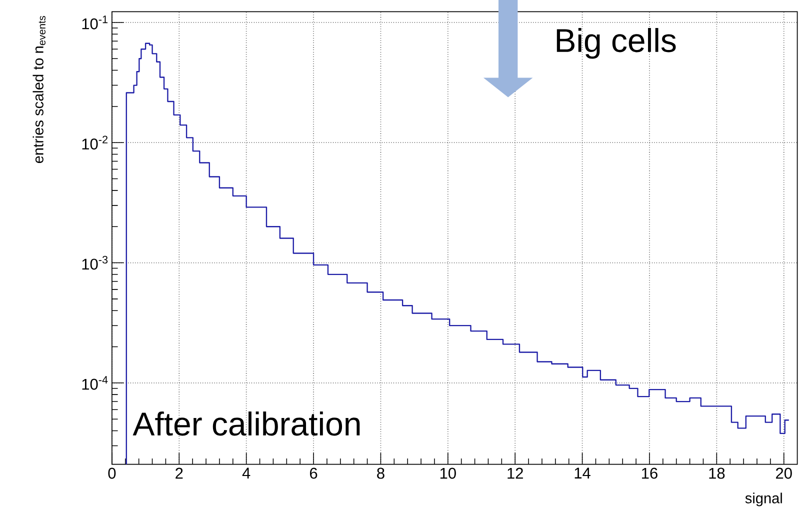  What do you see at coordinates (179, 473) in the screenshot?
I see `x-tick-label: 2` at bounding box center [179, 473].